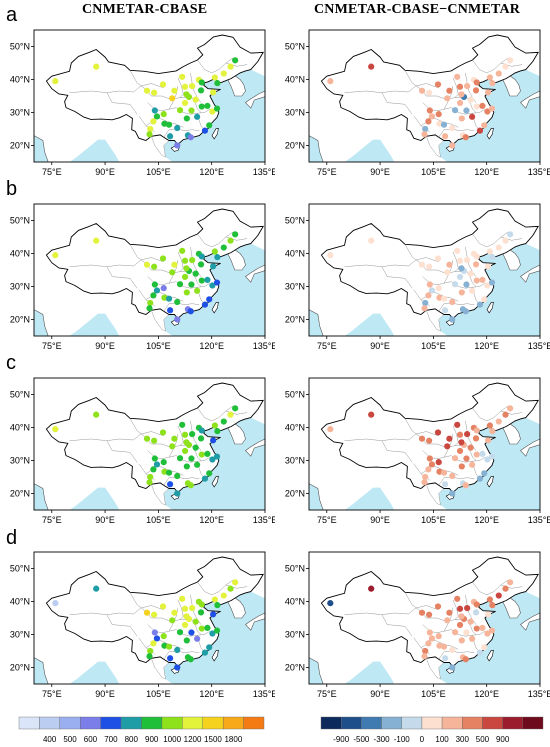 The image size is (550, 747). What do you see at coordinates (233, 739) in the screenshot?
I see `colorbar-label: 1800` at bounding box center [233, 739].